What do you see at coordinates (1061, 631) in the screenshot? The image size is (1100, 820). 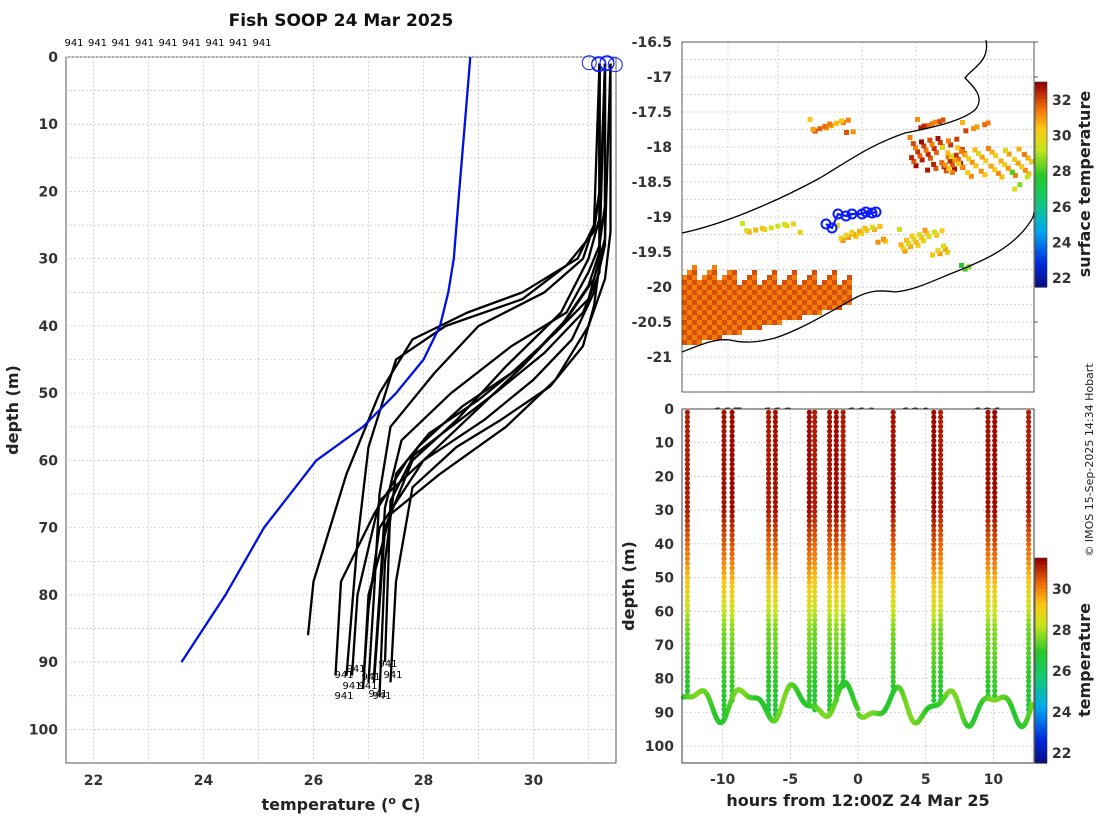 I see `colorbar-tick-label: 28` at bounding box center [1061, 631].